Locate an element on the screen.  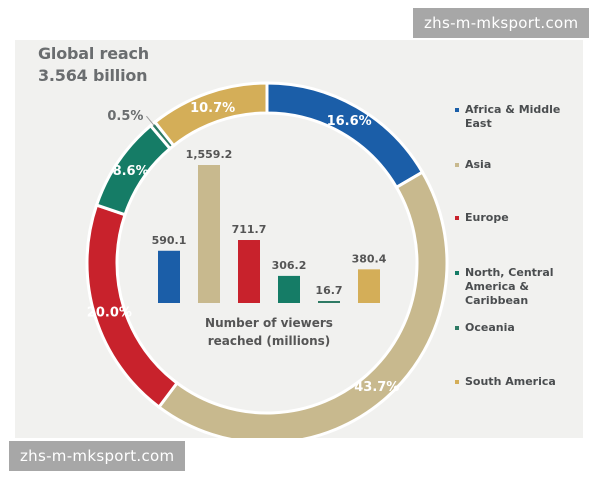
bar-europe is located at coordinates (249, 271).